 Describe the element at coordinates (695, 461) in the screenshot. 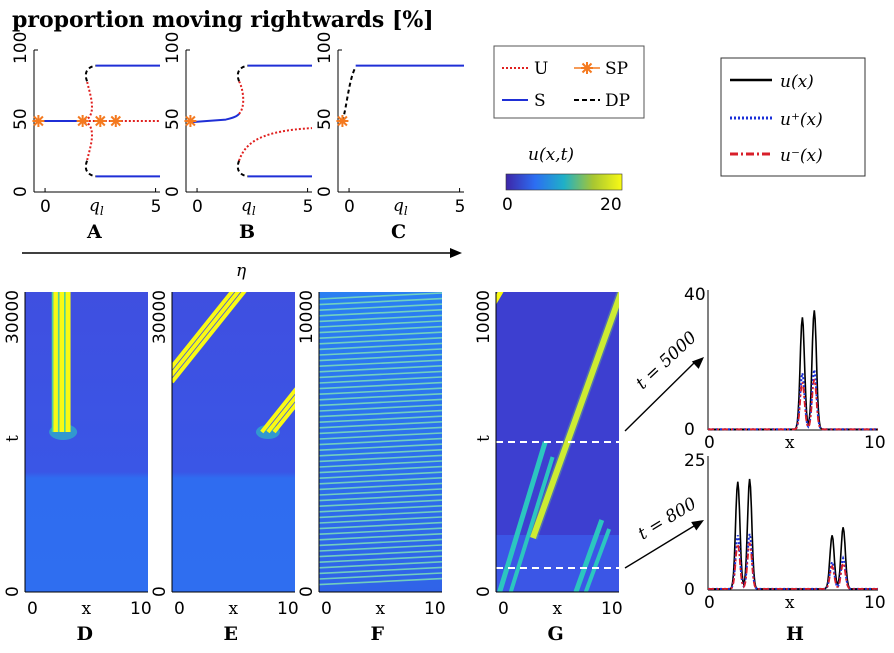

I see `y-tick-label: 25` at that location.